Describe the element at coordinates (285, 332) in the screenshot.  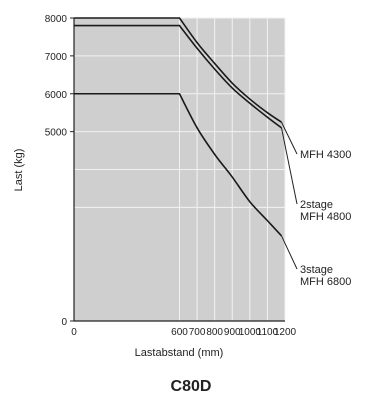
I see `x-tick-label-1200: 1200` at that location.